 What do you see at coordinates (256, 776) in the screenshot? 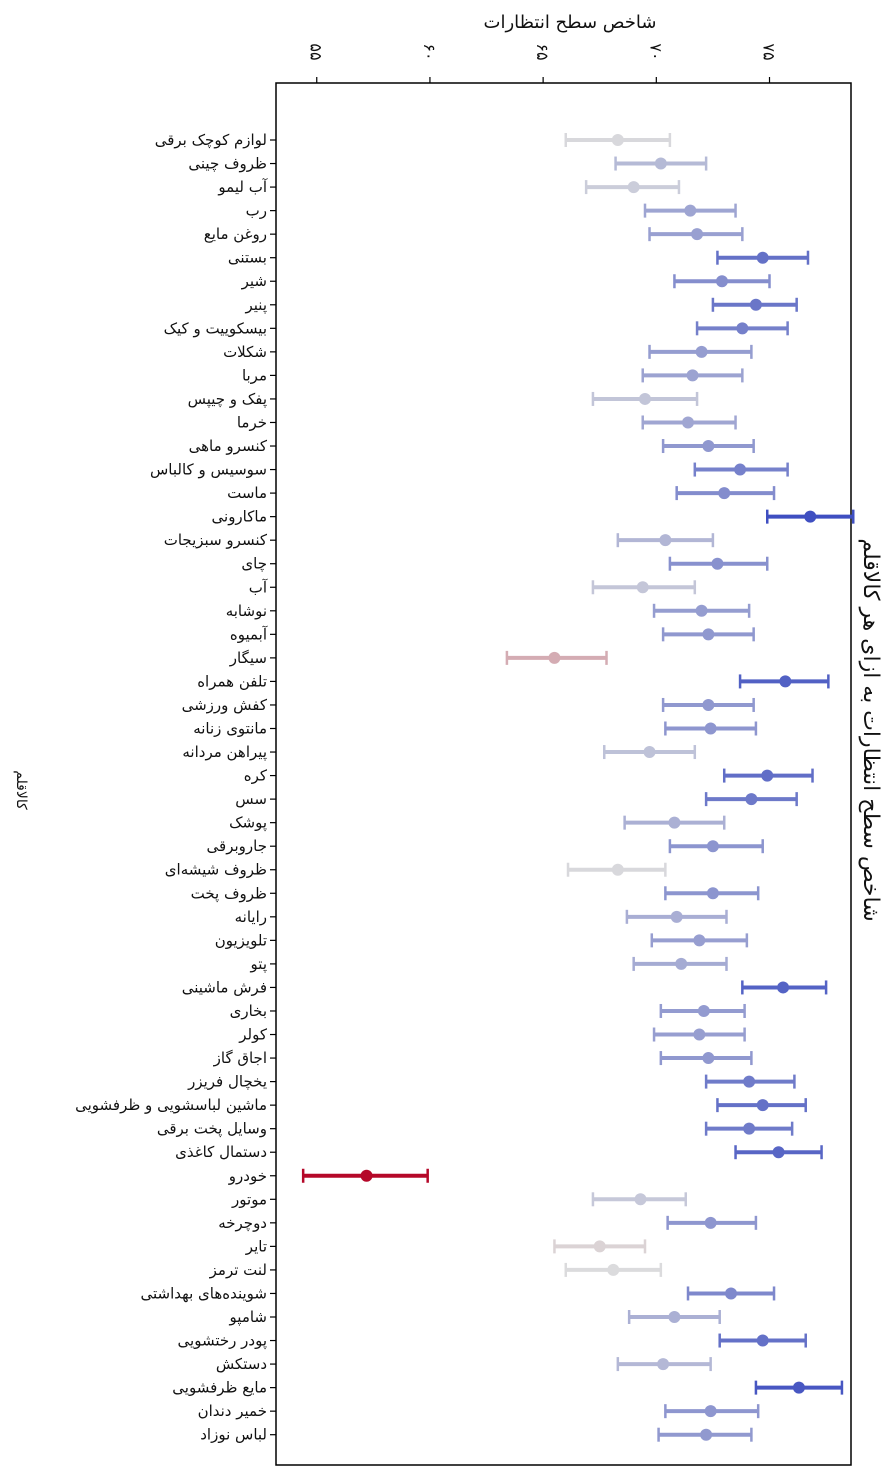
I see `category-label: کره` at bounding box center [256, 776].